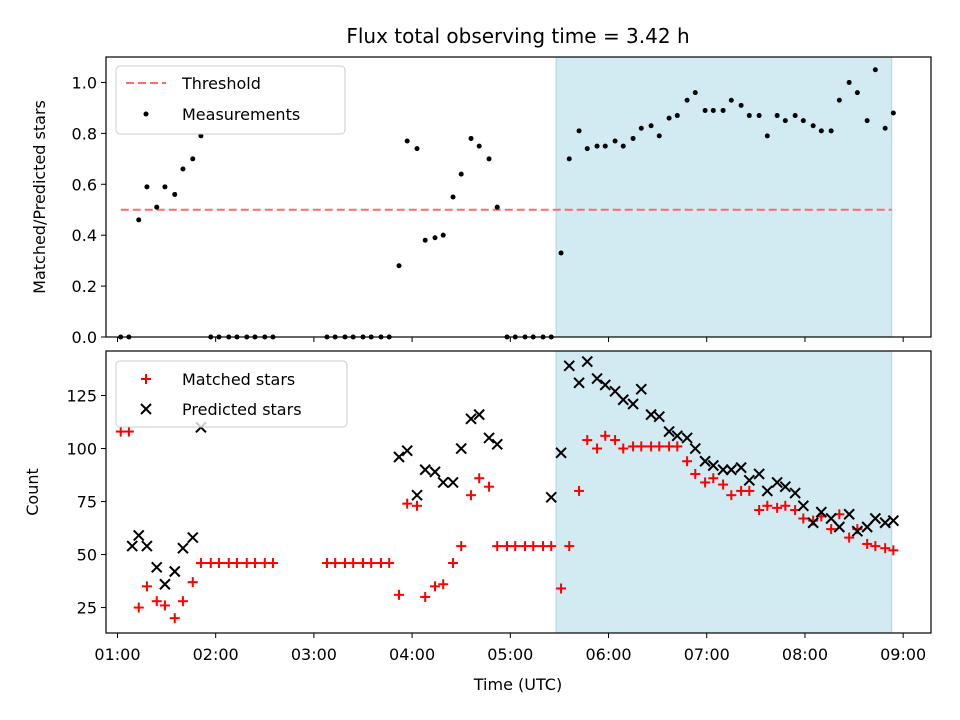 Image resolution: width=960 pixels, height=720 pixels. What do you see at coordinates (517, 684) in the screenshot?
I see `x-axis-label: Time (UTC)` at bounding box center [517, 684].